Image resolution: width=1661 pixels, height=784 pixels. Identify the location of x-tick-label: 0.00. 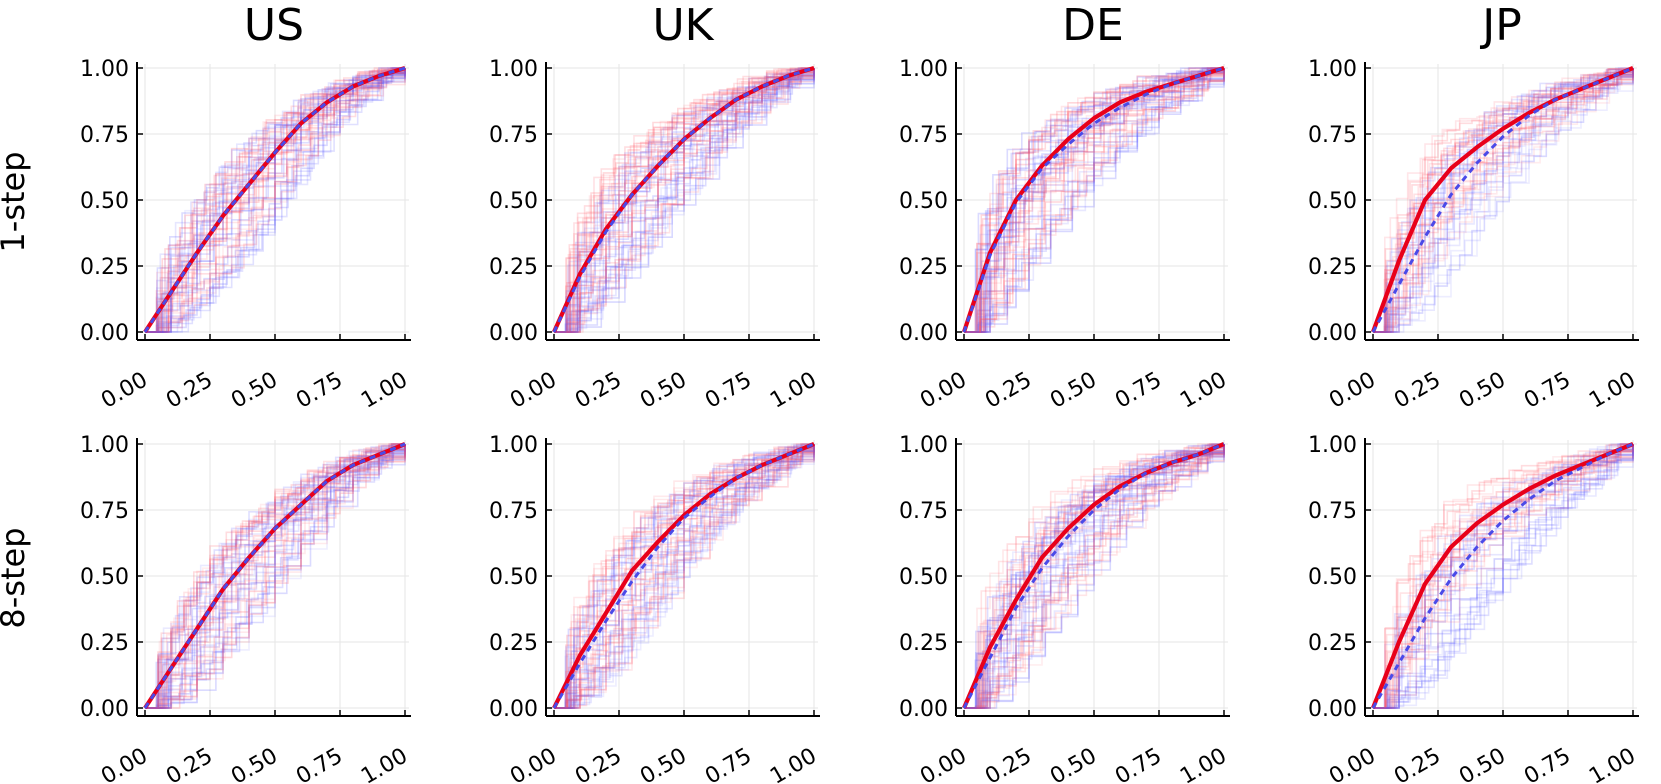
(124, 391).